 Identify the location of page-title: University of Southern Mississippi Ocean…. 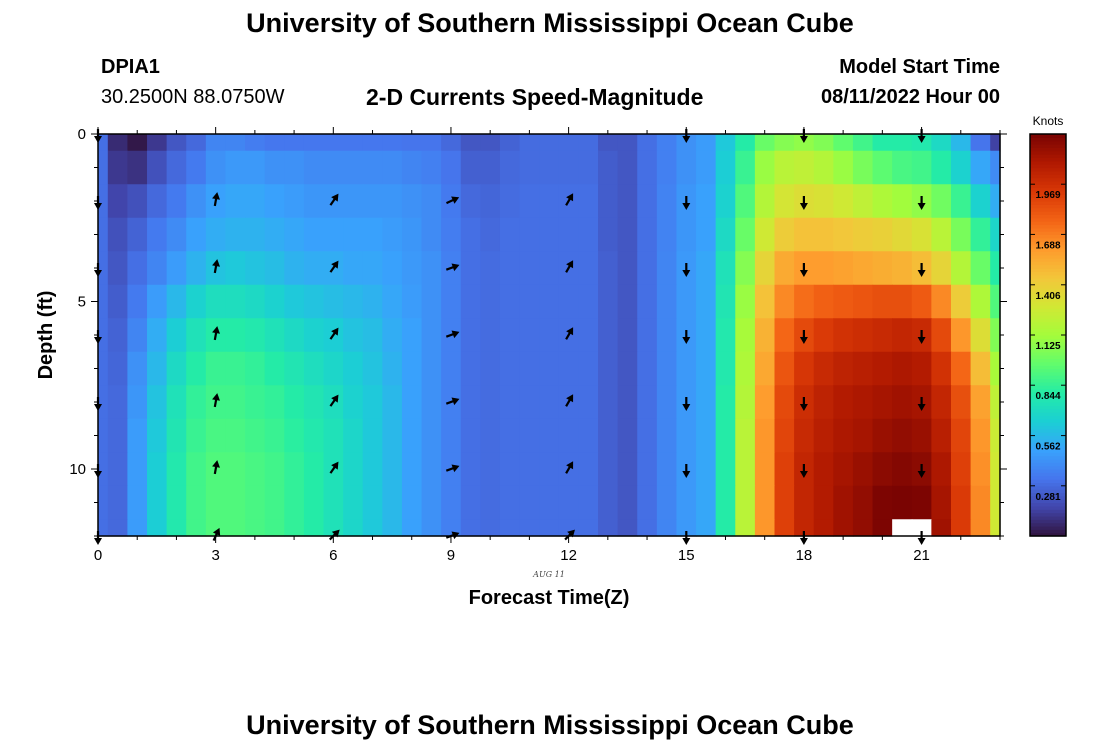
(550, 23).